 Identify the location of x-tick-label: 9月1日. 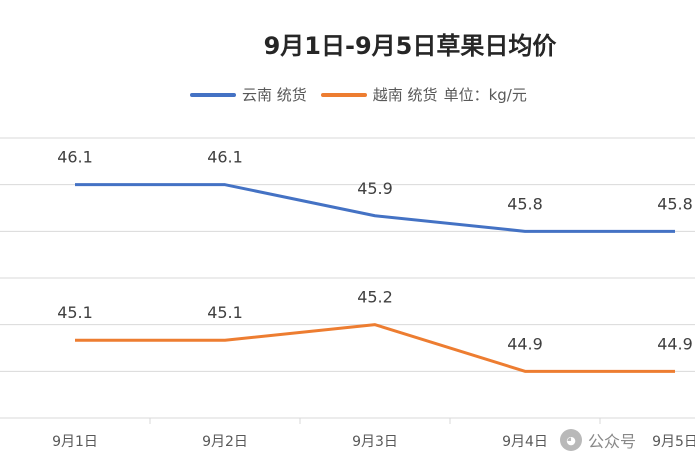
(75, 442).